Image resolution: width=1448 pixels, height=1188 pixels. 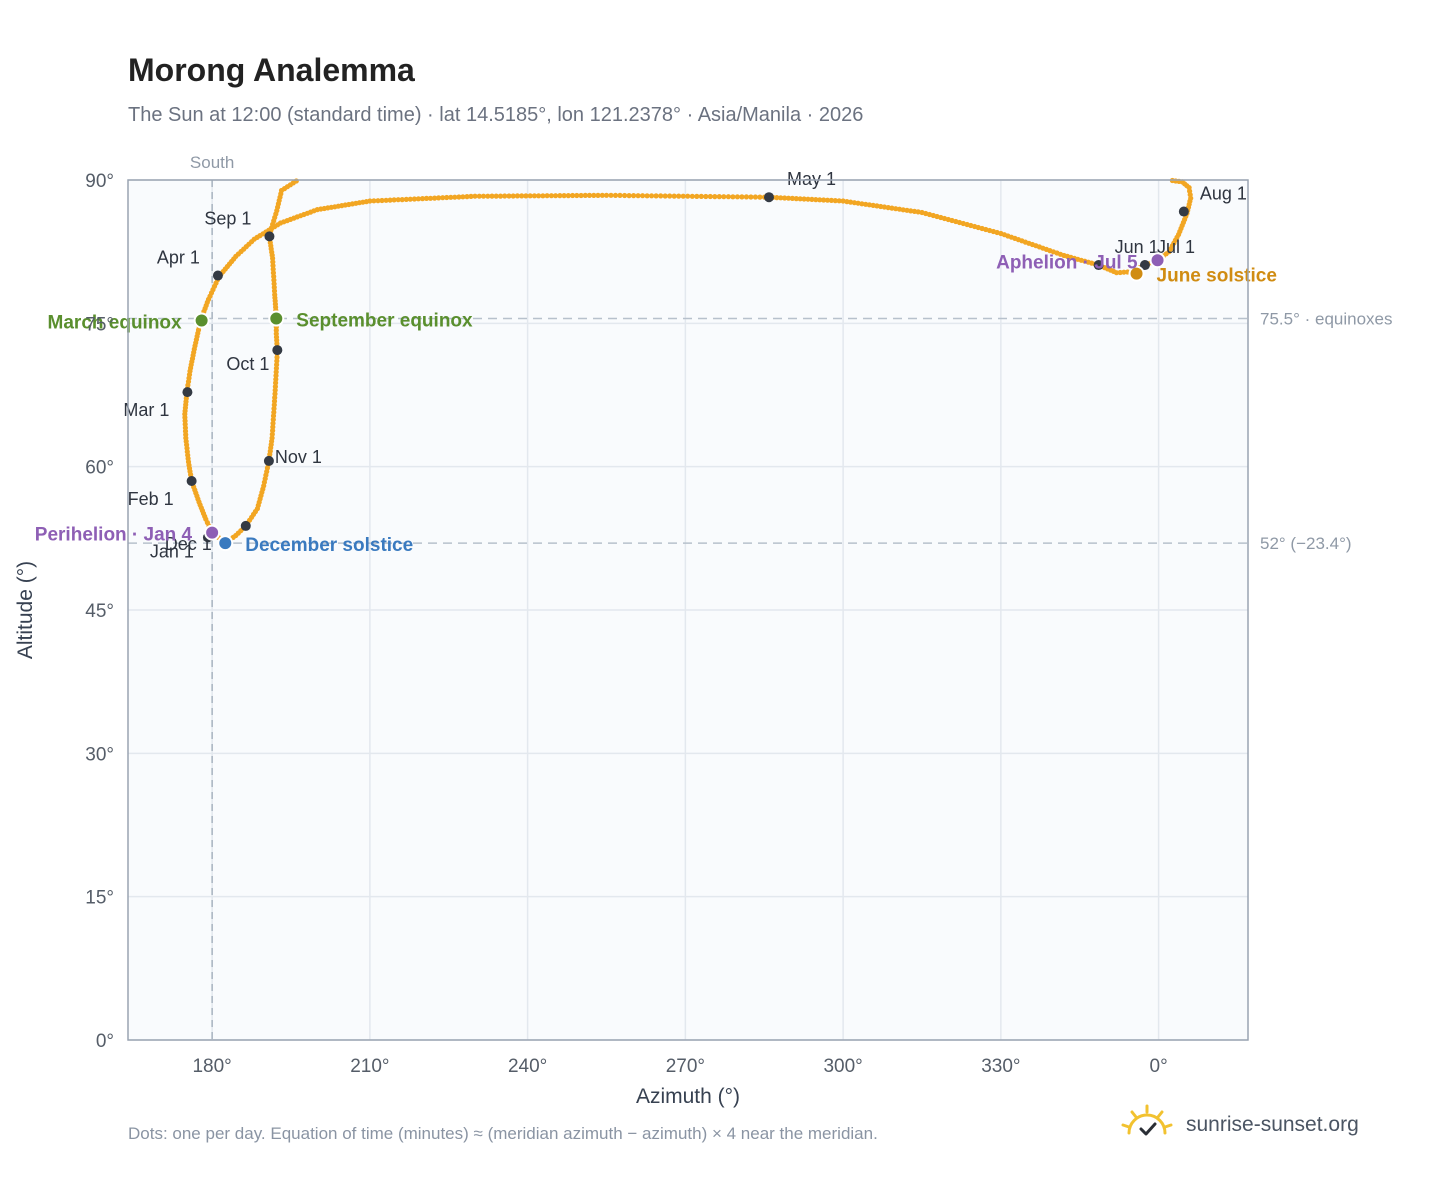 I want to click on reference-line-label: 75.5° · equinoxes, so click(x=1326, y=319).